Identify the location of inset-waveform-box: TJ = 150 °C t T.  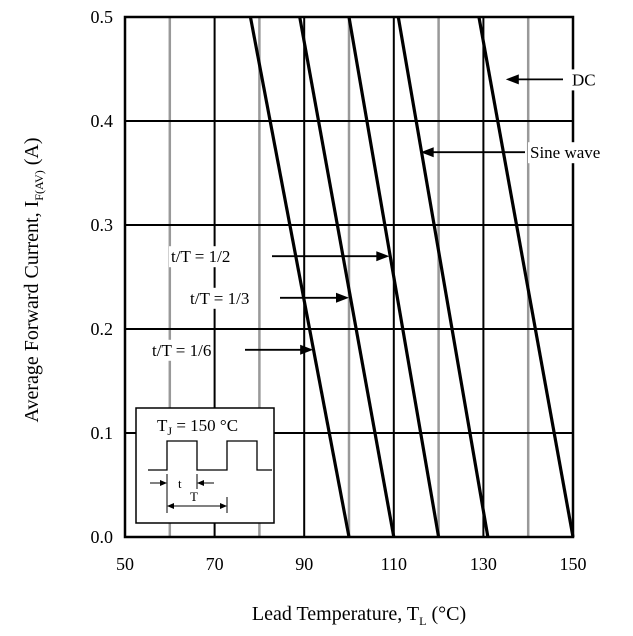
(205, 465).